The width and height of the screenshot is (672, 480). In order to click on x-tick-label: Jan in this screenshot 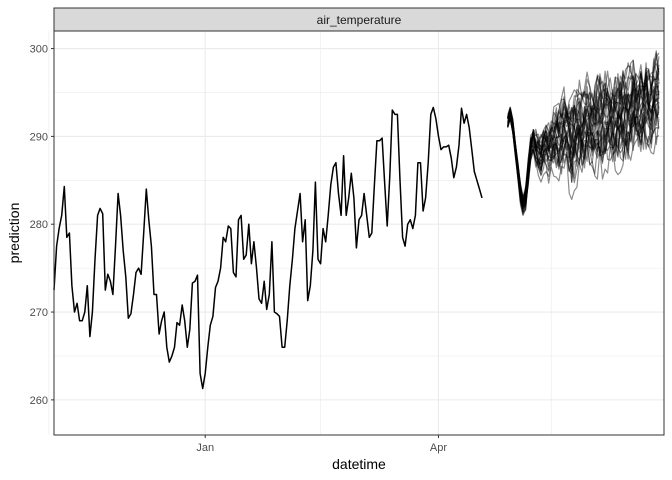, I will do `click(205, 448)`.